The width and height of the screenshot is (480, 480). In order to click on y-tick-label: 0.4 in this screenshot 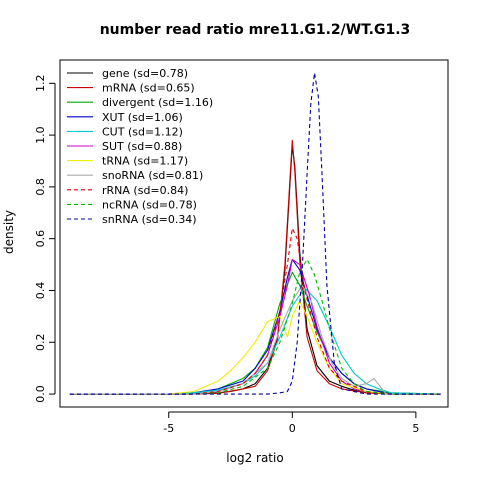, I will do `click(40, 291)`.